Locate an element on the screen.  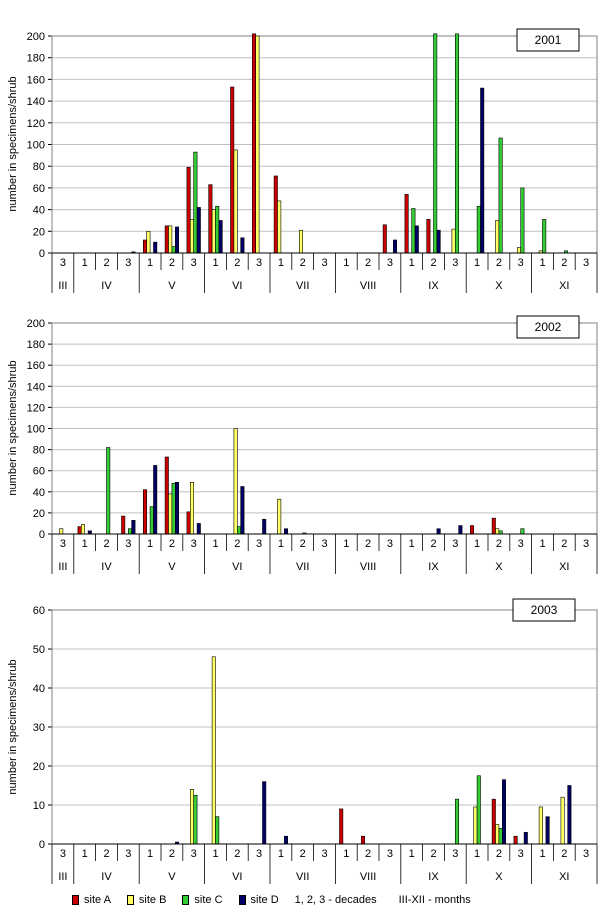
chart1-month-label: VII is located at coordinates (302, 286).